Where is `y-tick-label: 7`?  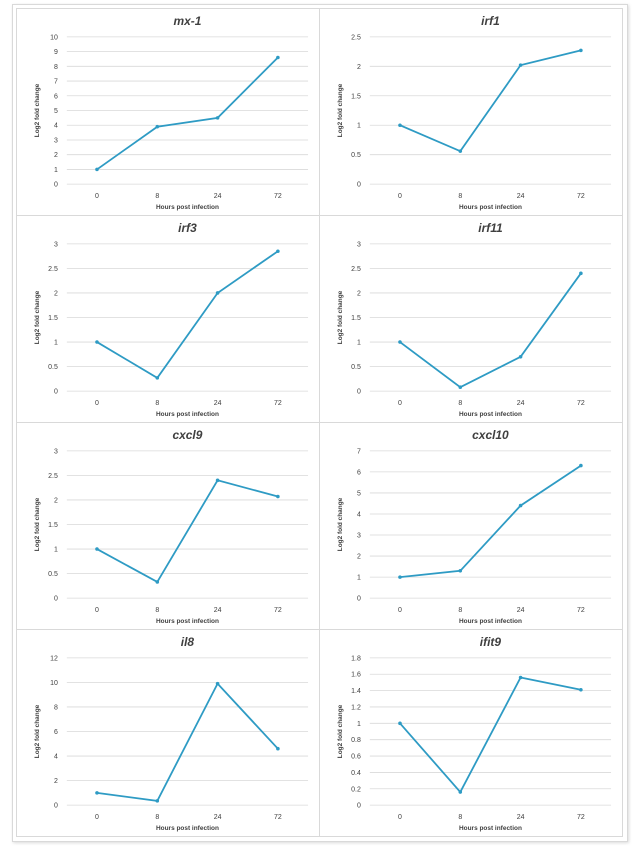
y-tick-label: 7 is located at coordinates (56, 82).